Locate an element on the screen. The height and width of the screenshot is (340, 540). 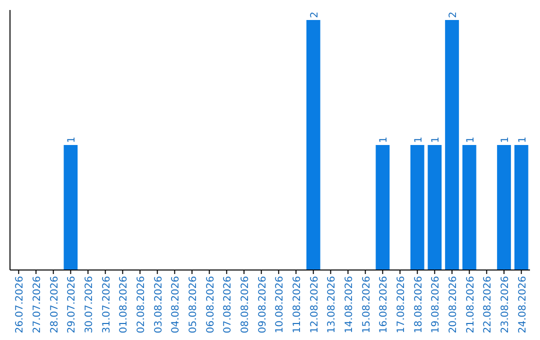
x-tick-label: 27.07.2026 is located at coordinates (37, 305).